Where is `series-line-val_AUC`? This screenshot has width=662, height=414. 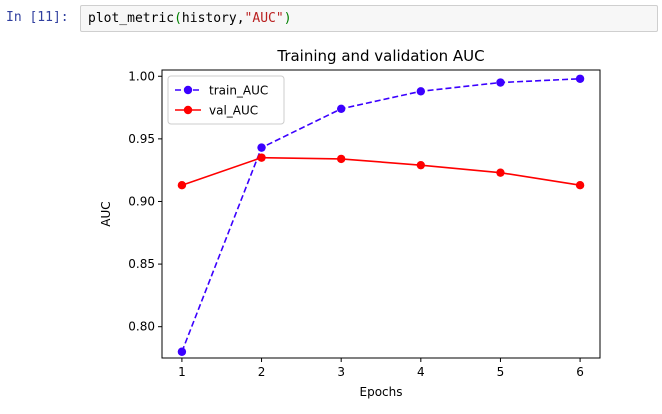 series-line-val_AUC is located at coordinates (381, 171).